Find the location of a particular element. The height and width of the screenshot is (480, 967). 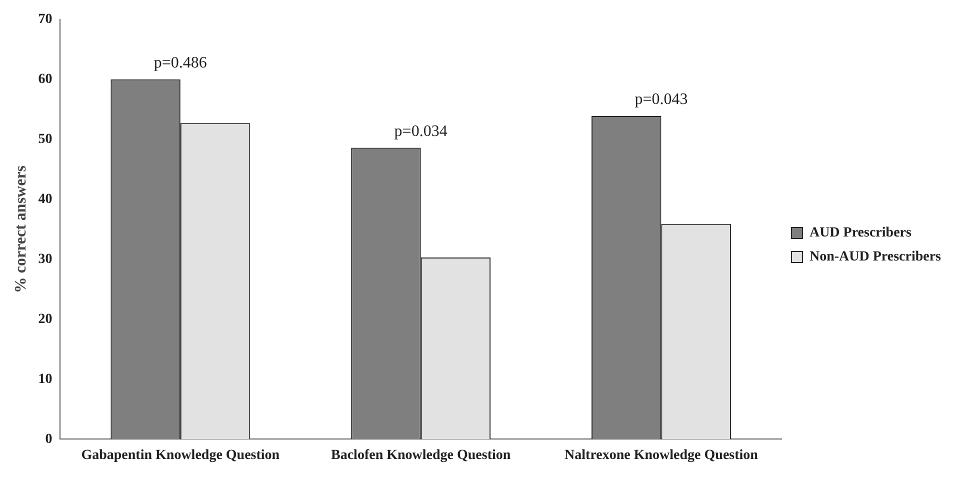

legend-label: AUD Prescribers is located at coordinates (860, 233).